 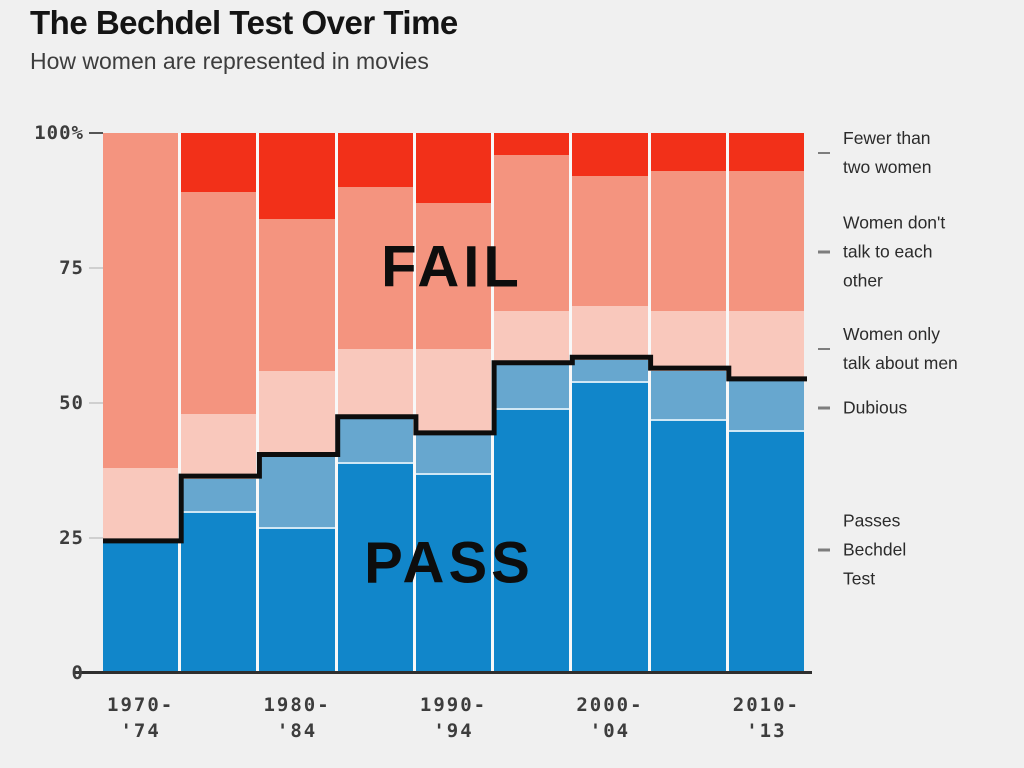 What do you see at coordinates (449, 563) in the screenshot?
I see `pass-annotation: PASS` at bounding box center [449, 563].